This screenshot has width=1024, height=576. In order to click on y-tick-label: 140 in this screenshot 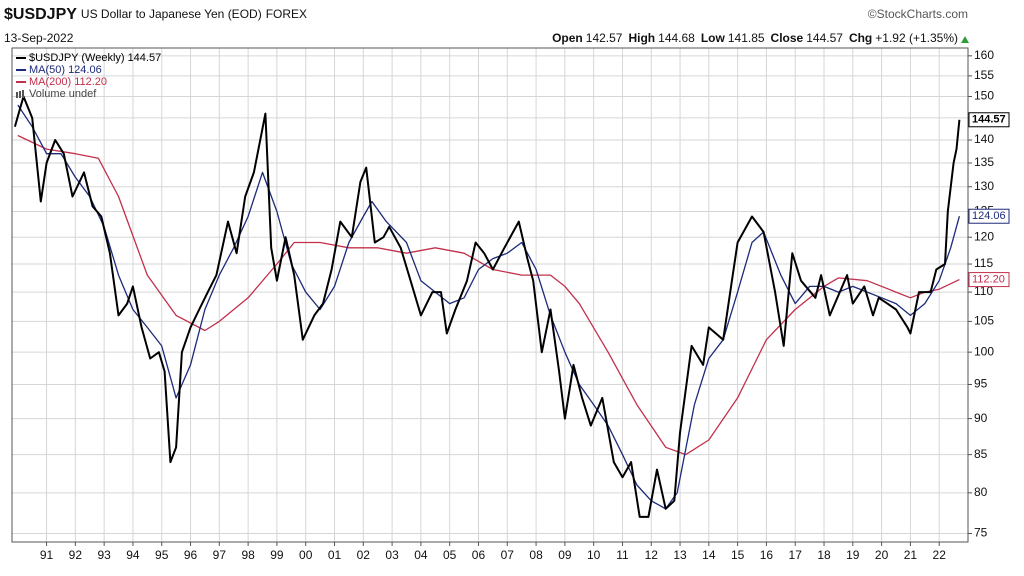, I will do `click(984, 139)`.